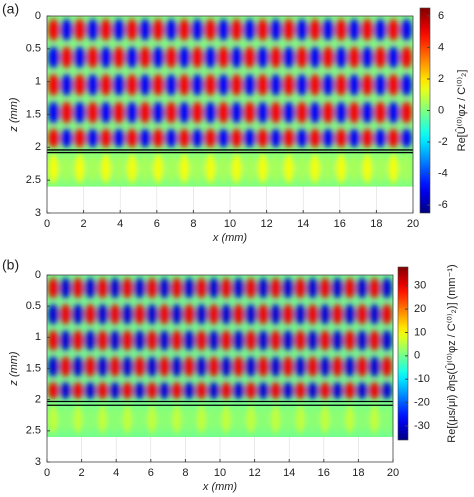  Describe the element at coordinates (443, 173) in the screenshot. I see `colorbar-tick-label: -4` at that location.